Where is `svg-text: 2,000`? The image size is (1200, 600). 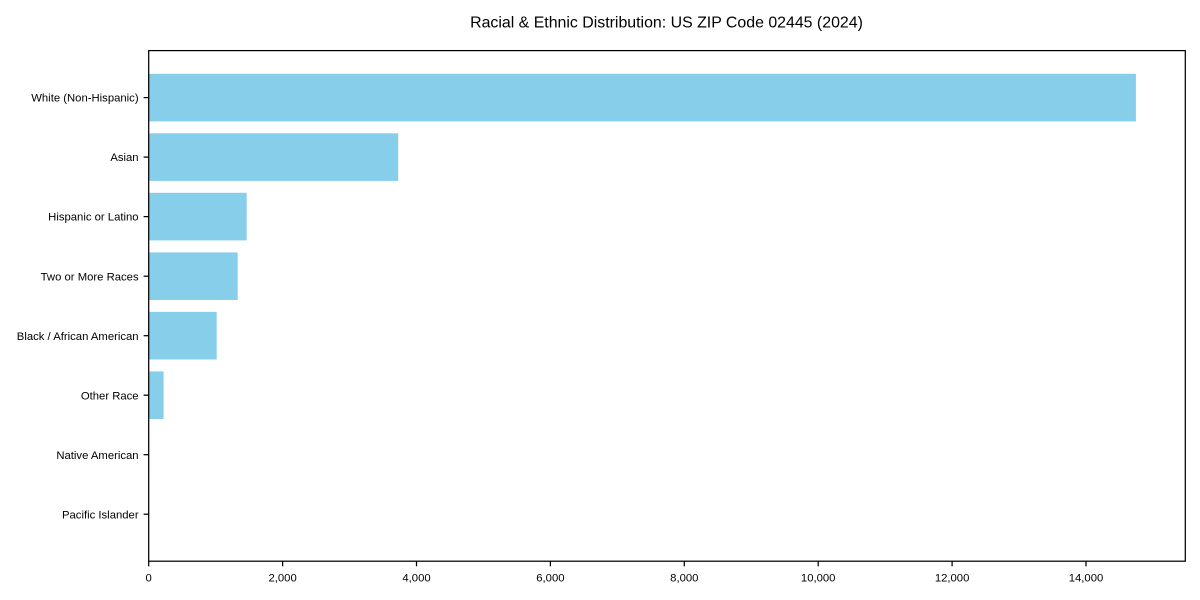 svg-text: 2,000 is located at coordinates (282, 578).